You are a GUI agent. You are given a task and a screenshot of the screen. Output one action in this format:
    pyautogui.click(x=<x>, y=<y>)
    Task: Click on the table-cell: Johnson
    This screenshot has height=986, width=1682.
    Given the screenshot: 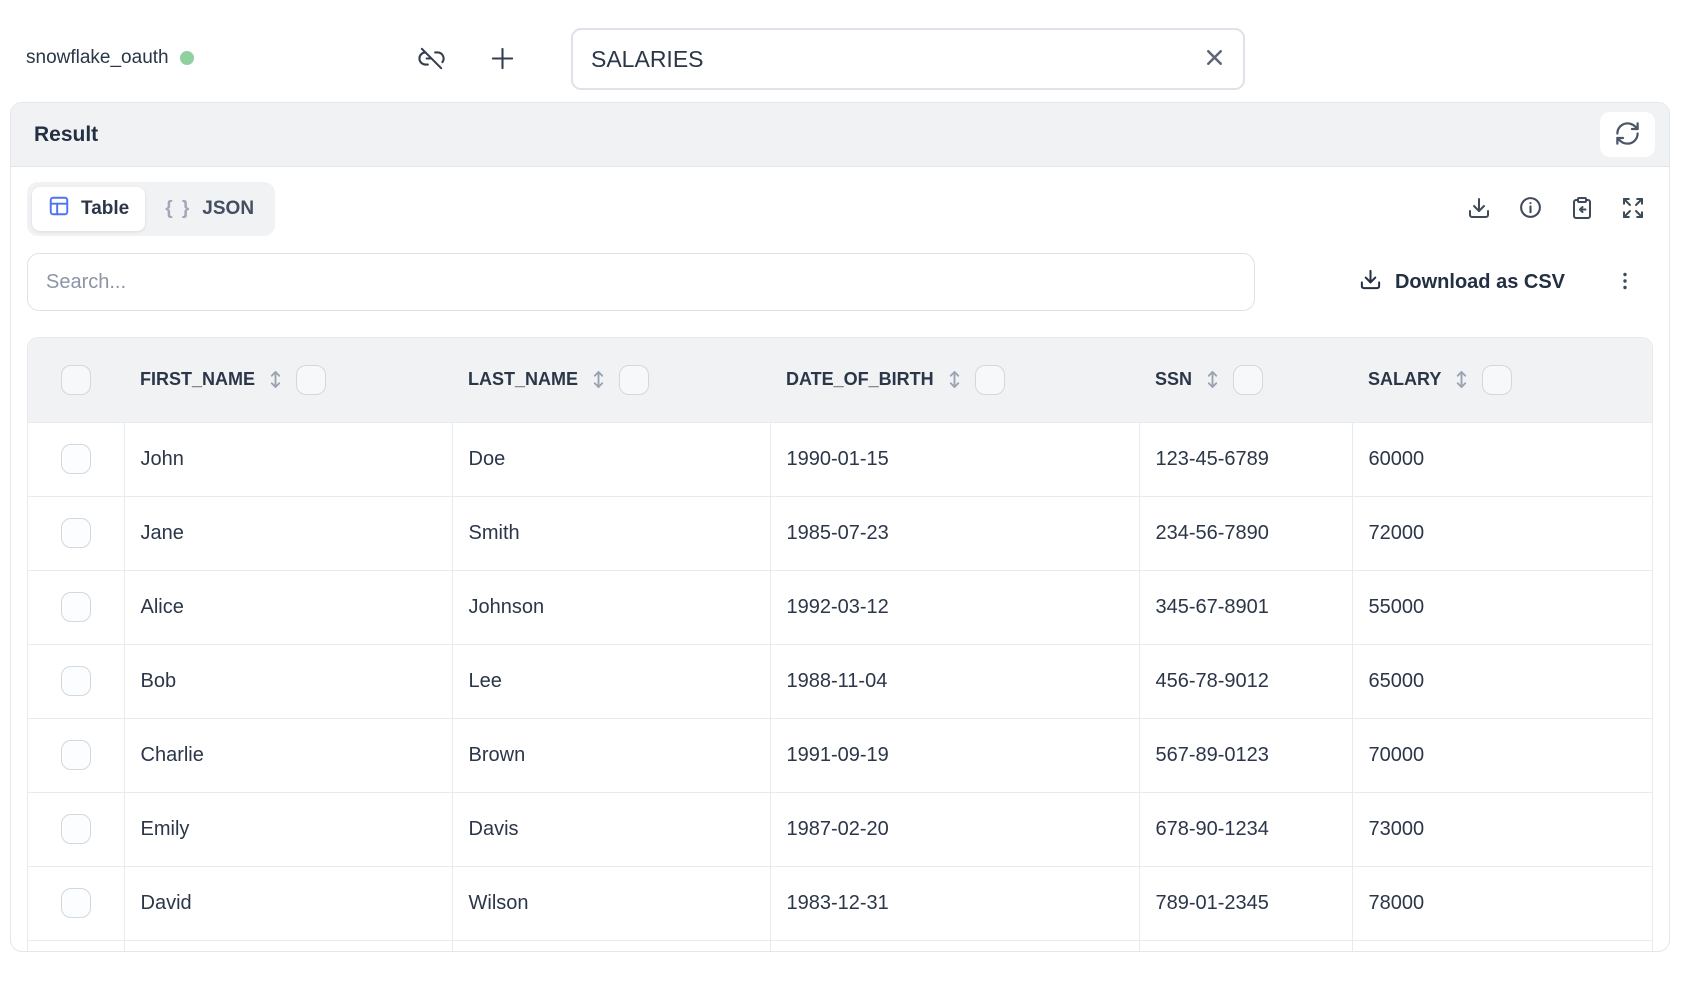 What is the action you would take?
    pyautogui.click(x=610, y=606)
    